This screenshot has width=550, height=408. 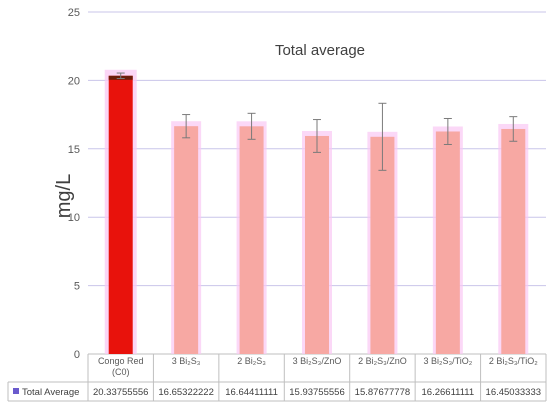 I want to click on x-tick-label: 2 Bi₂S₃, so click(x=251, y=361).